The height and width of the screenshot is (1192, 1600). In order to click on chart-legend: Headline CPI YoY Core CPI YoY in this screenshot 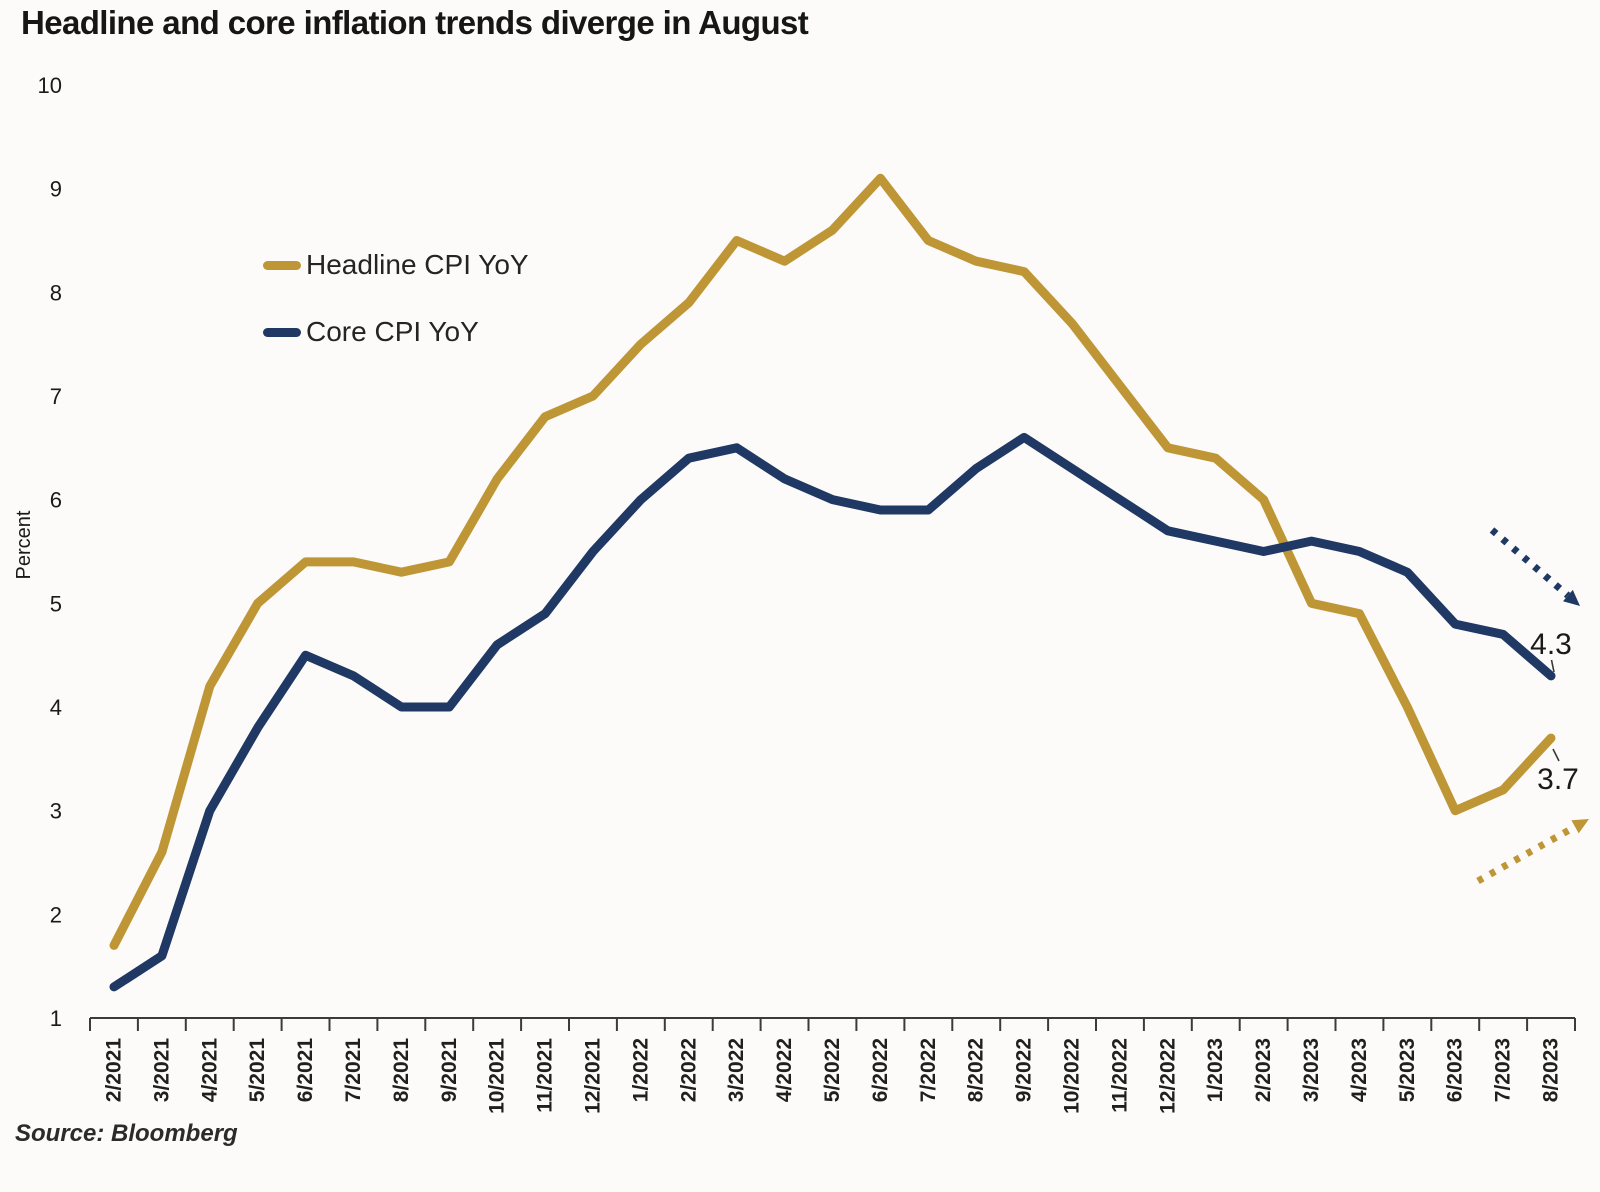, I will do `click(396, 314)`.